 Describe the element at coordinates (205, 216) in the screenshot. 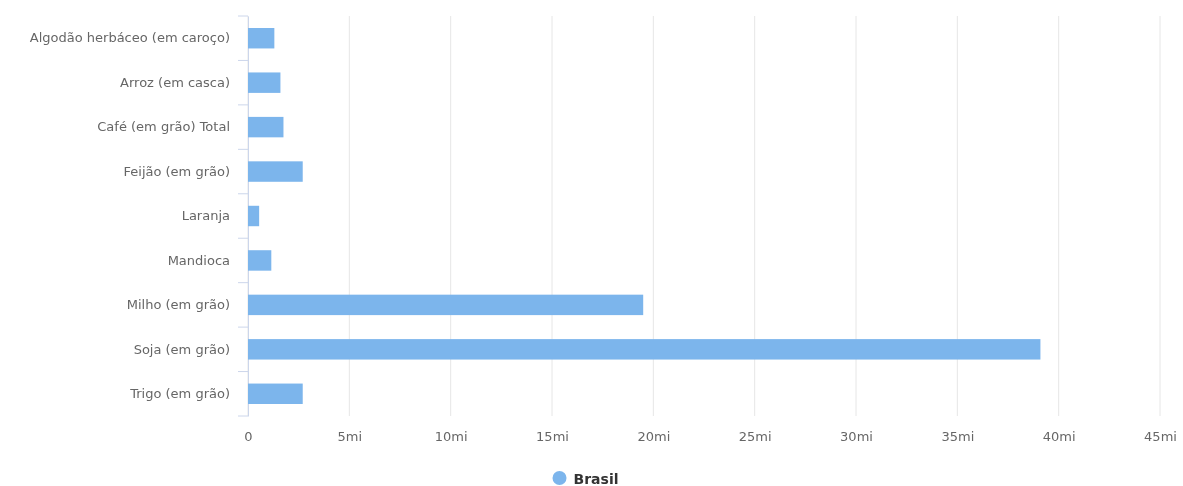

I see `y-tick-label: Laranja` at that location.